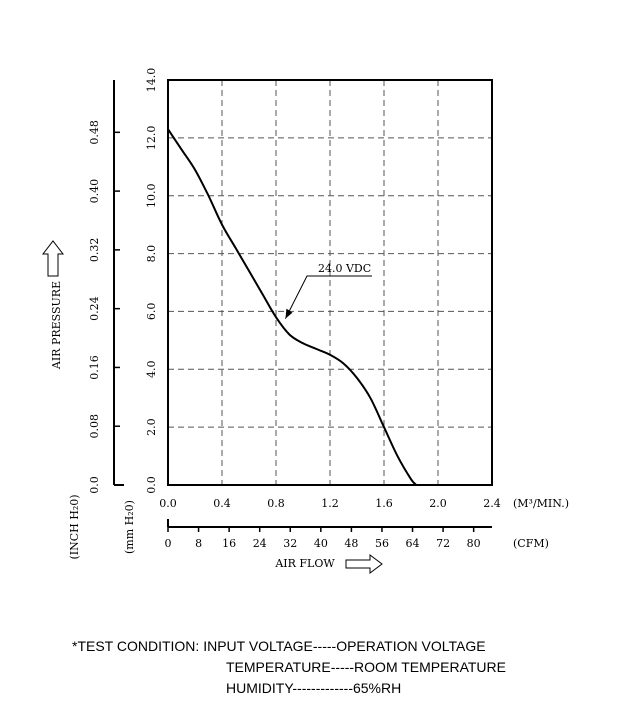 The width and height of the screenshot is (640, 727). I want to click on y-secondary-tick-label: 0.0, so click(94, 485).